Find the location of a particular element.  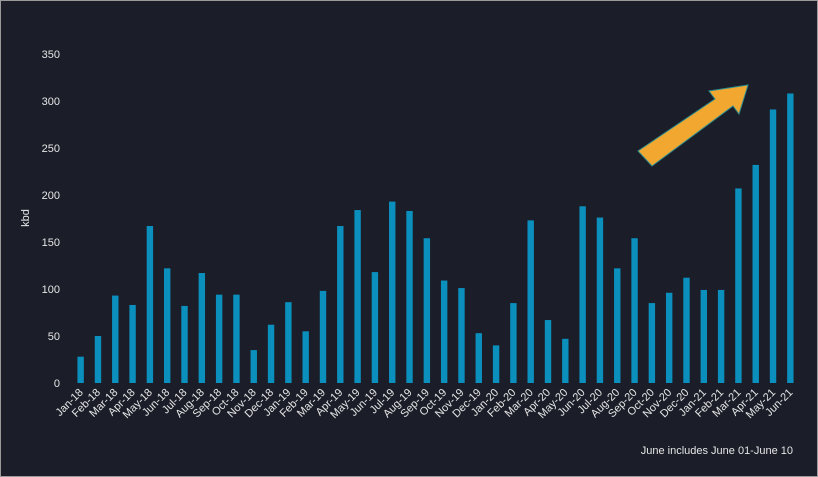

note: June includes June 01-June 10 is located at coordinates (717, 451).